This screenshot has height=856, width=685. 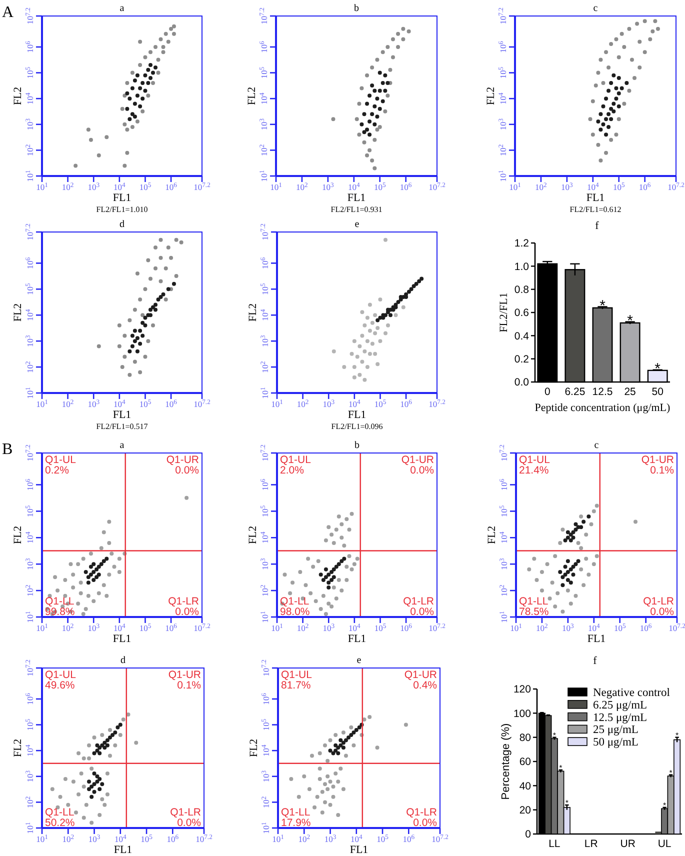 I want to click on y-tick-label: 0.4, so click(x=522, y=336).